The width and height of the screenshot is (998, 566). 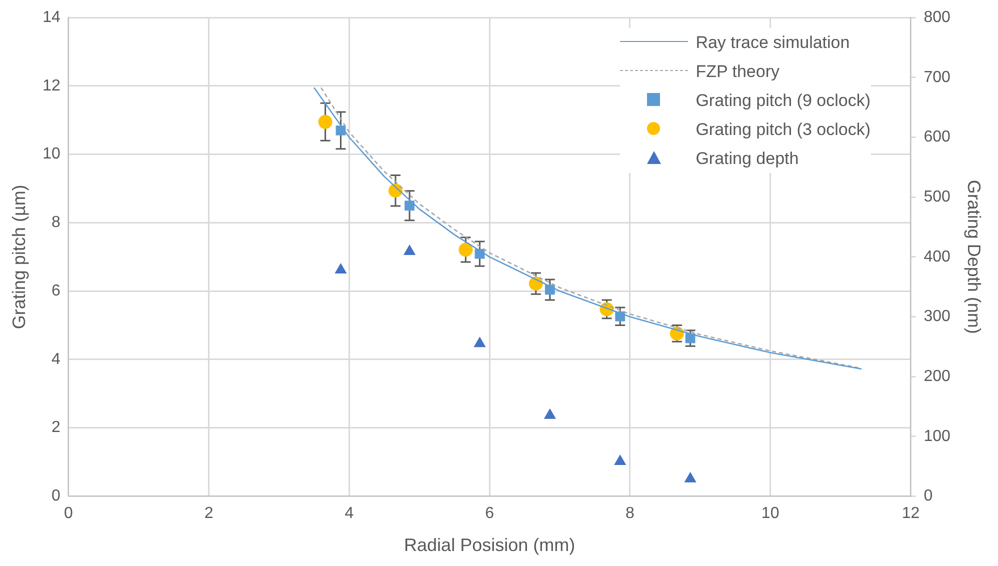 What do you see at coordinates (489, 513) in the screenshot?
I see `x-tick-label: 6` at bounding box center [489, 513].